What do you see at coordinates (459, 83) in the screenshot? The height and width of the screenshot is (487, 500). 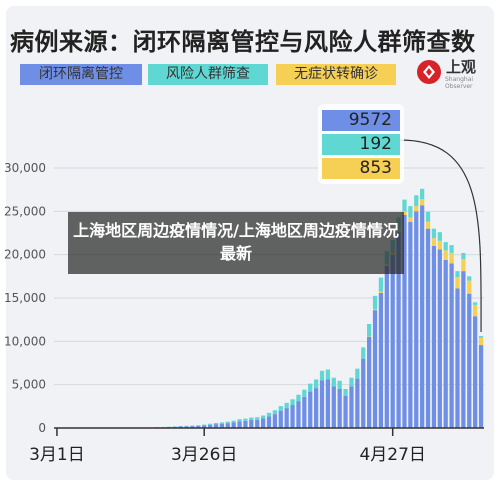 I see `logo-subtitle: Shanghai Observer` at bounding box center [459, 83].